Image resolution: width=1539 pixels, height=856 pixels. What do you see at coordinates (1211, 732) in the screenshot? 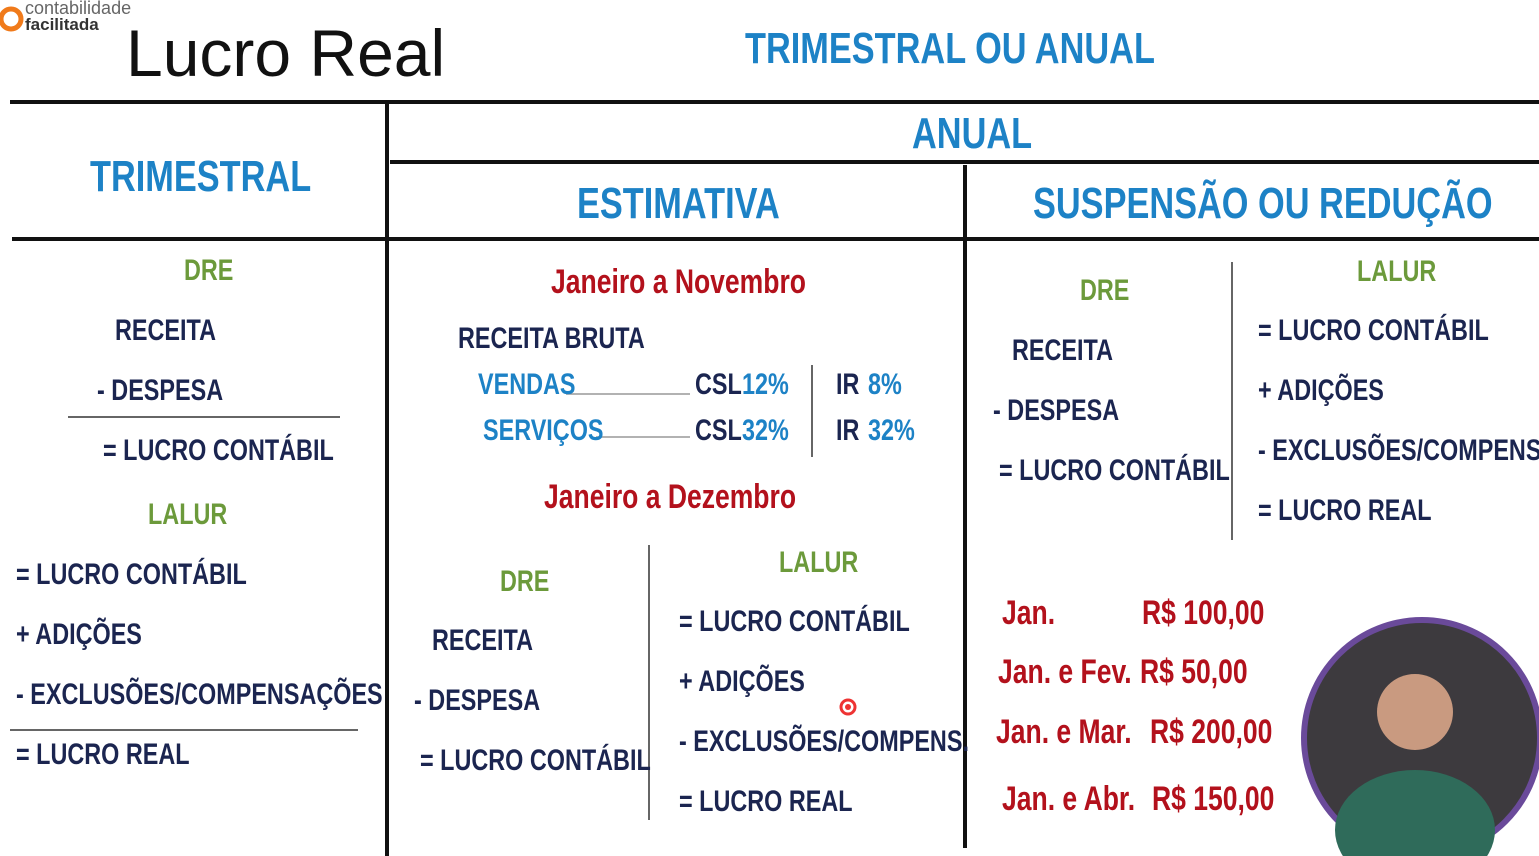
I see `payment-amount: R$ 200,00` at bounding box center [1211, 732].